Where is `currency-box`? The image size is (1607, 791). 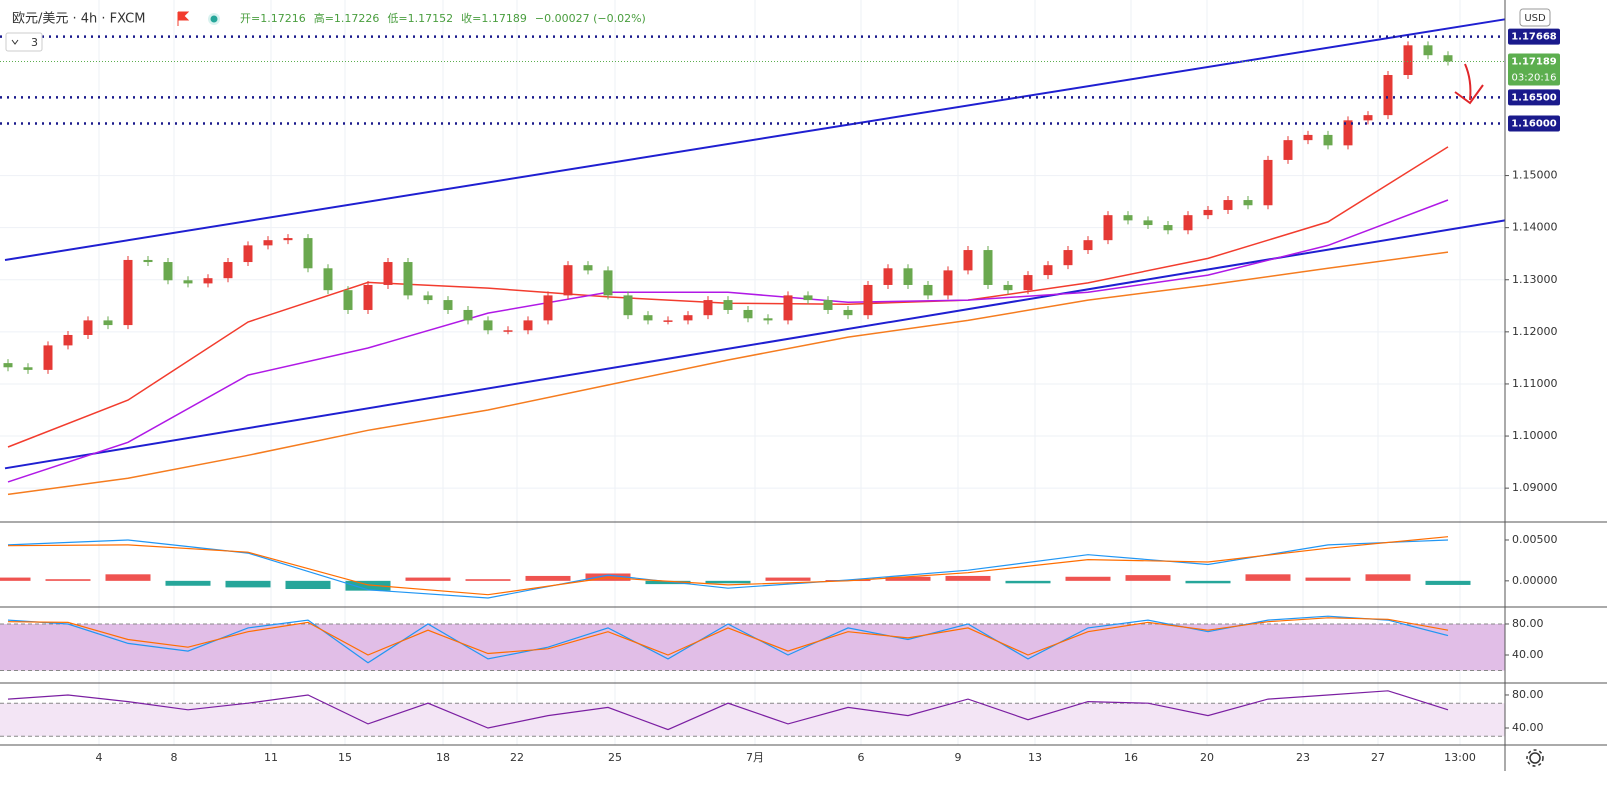
currency-box is located at coordinates (1535, 17).